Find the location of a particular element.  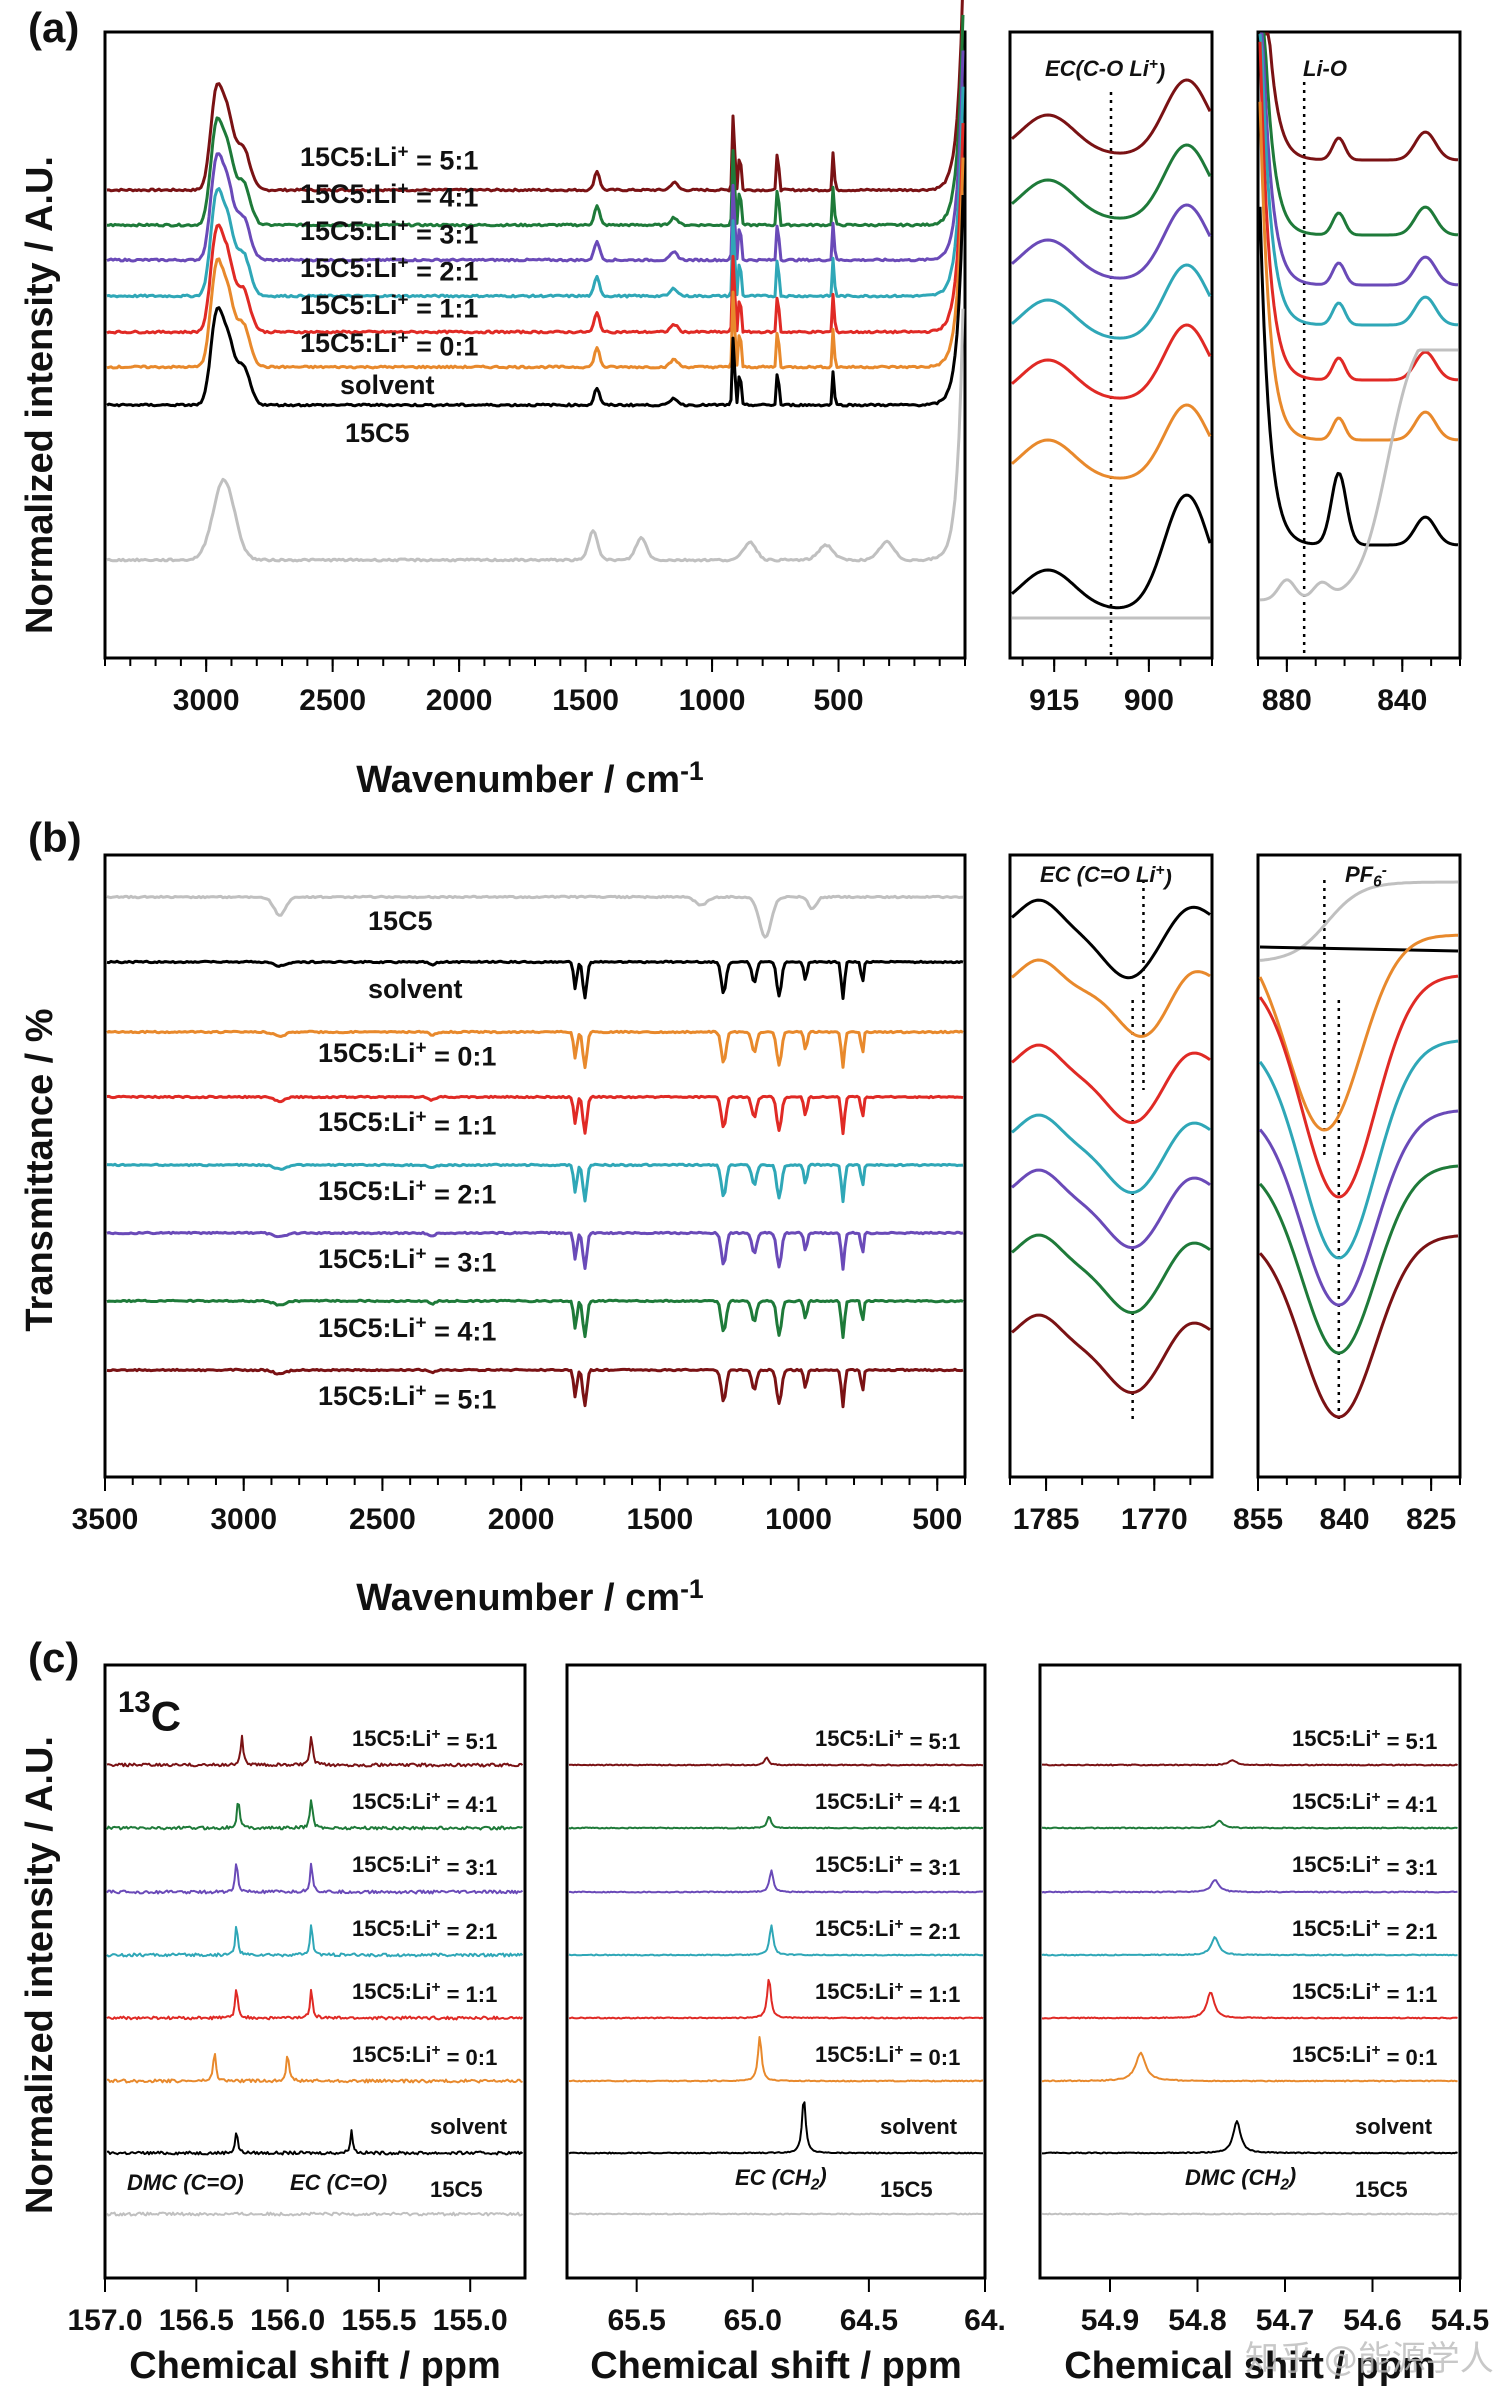

panel-a-label-1-1-part-1: + is located at coordinates (403, 299).